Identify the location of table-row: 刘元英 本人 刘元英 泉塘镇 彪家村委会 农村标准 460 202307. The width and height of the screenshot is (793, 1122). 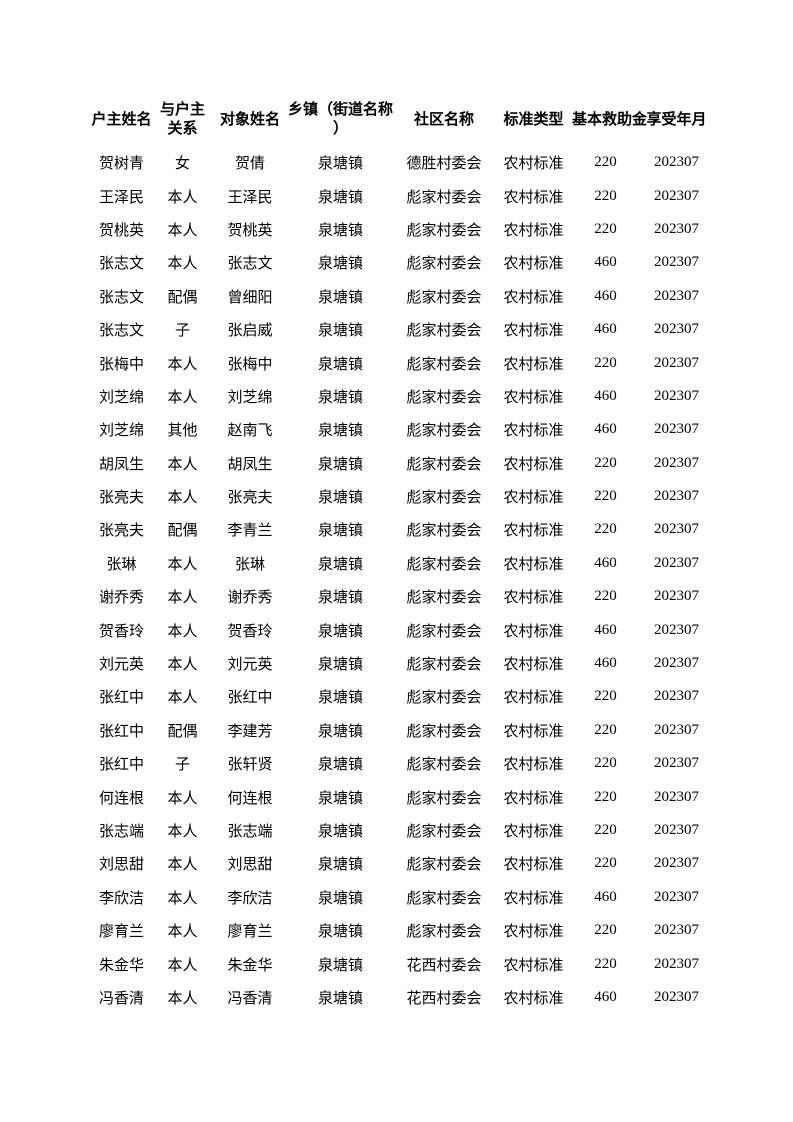
(402, 663).